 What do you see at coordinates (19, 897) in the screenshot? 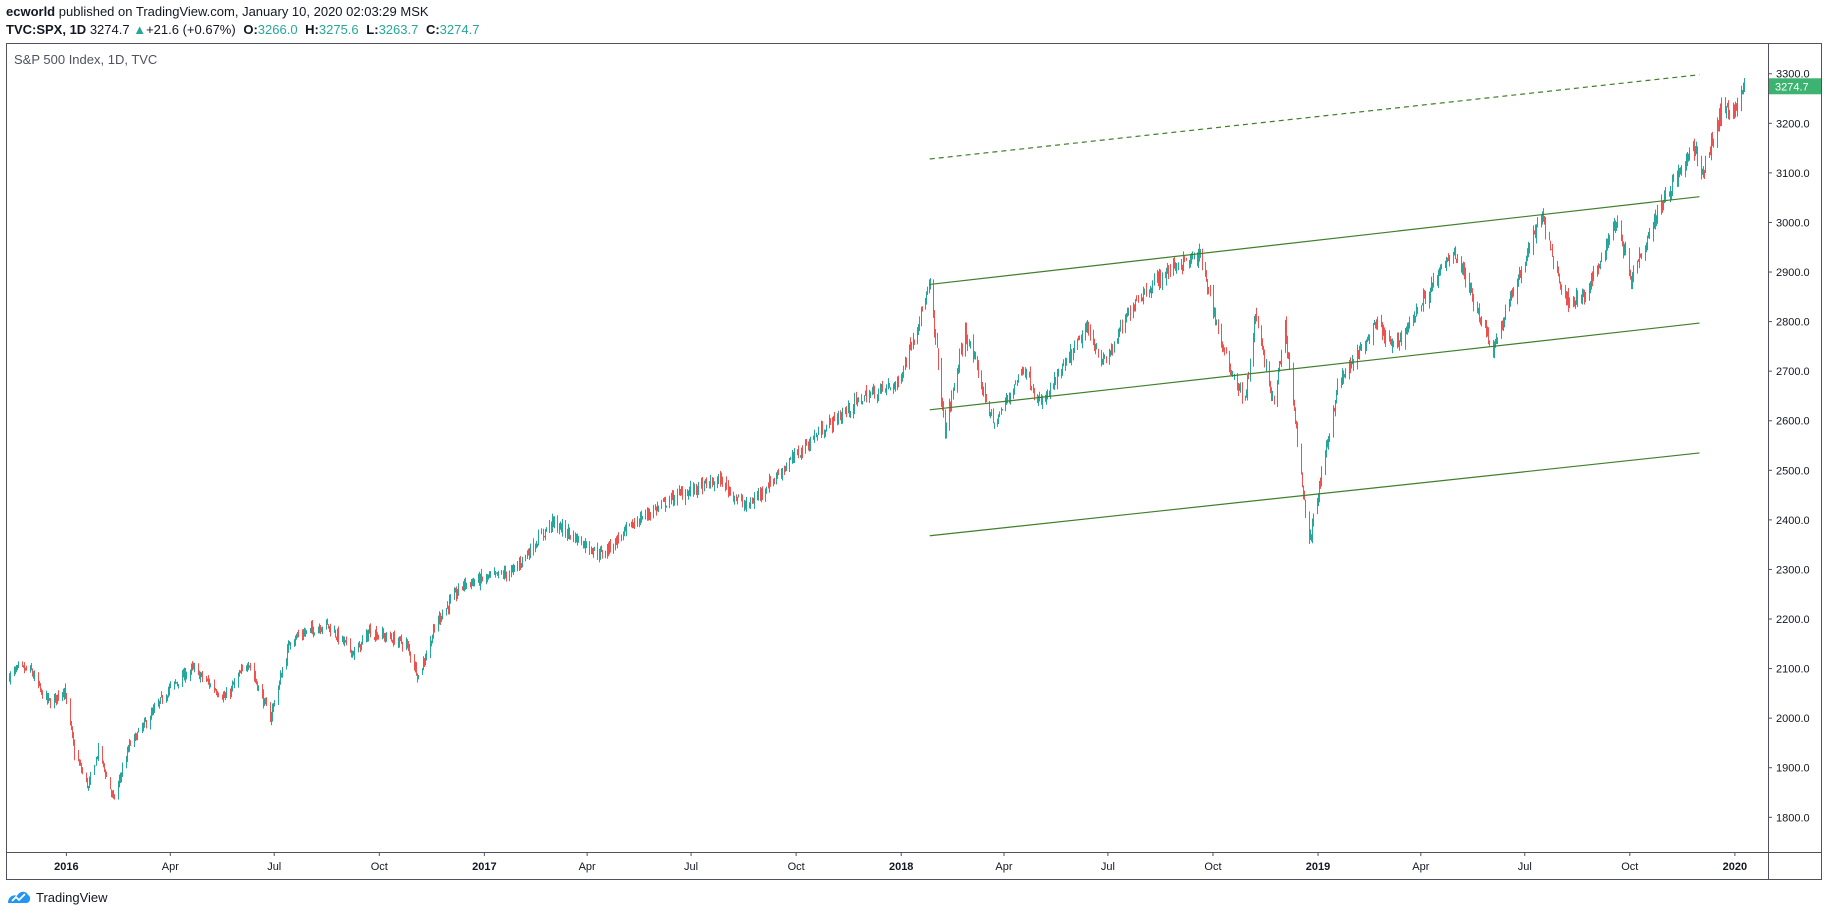
I see `tradingview-logo-icon` at bounding box center [19, 897].